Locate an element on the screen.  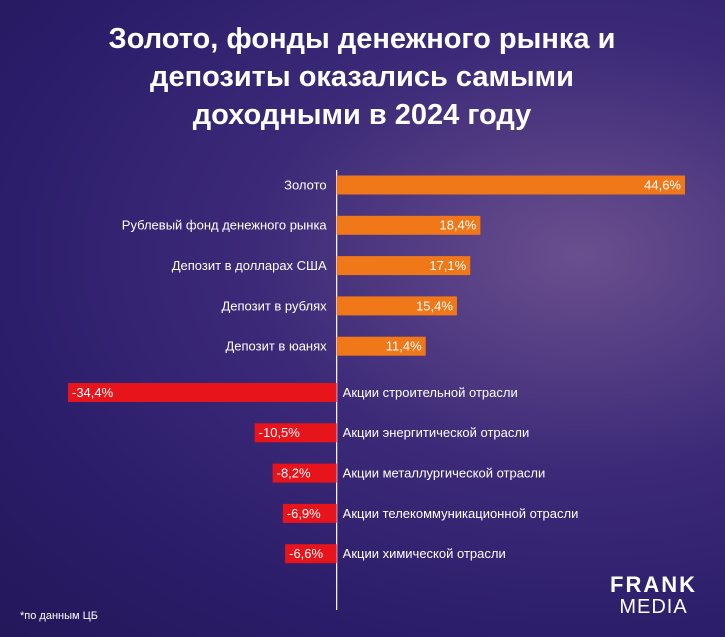
value-label: 18,4% is located at coordinates (457, 225).